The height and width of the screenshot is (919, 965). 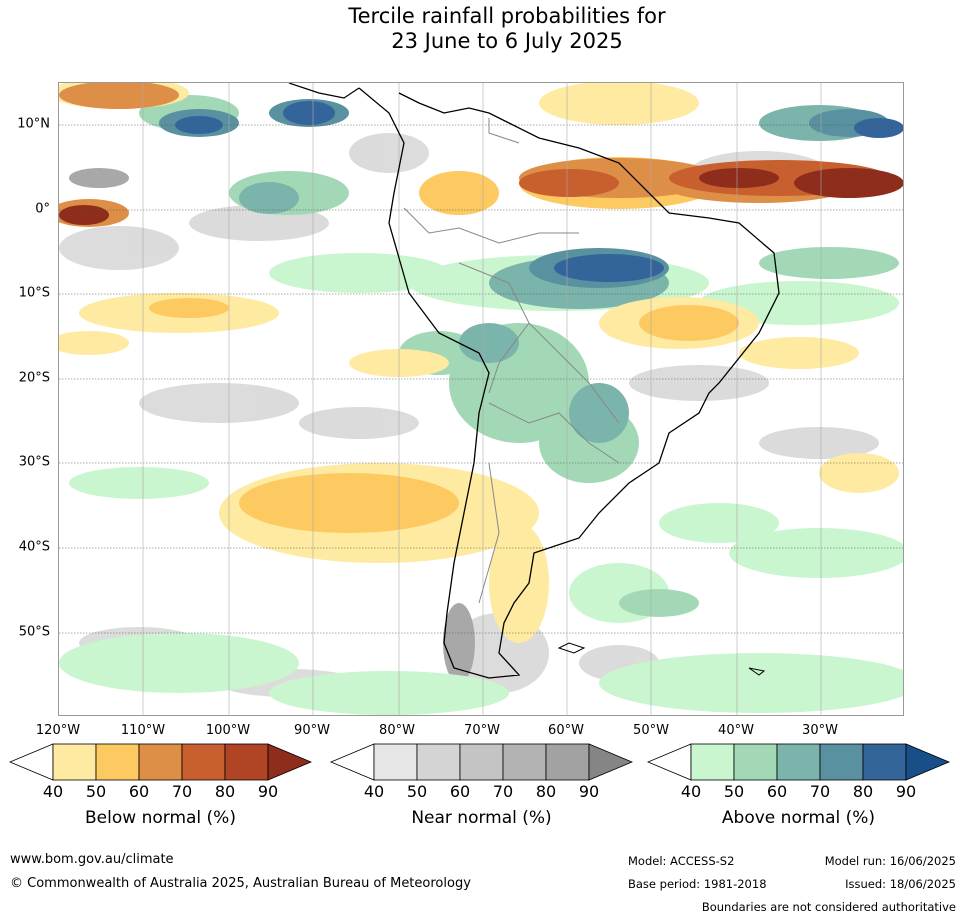 What do you see at coordinates (160, 818) in the screenshot?
I see `below-normal-legend-title: Below normal (%)` at bounding box center [160, 818].